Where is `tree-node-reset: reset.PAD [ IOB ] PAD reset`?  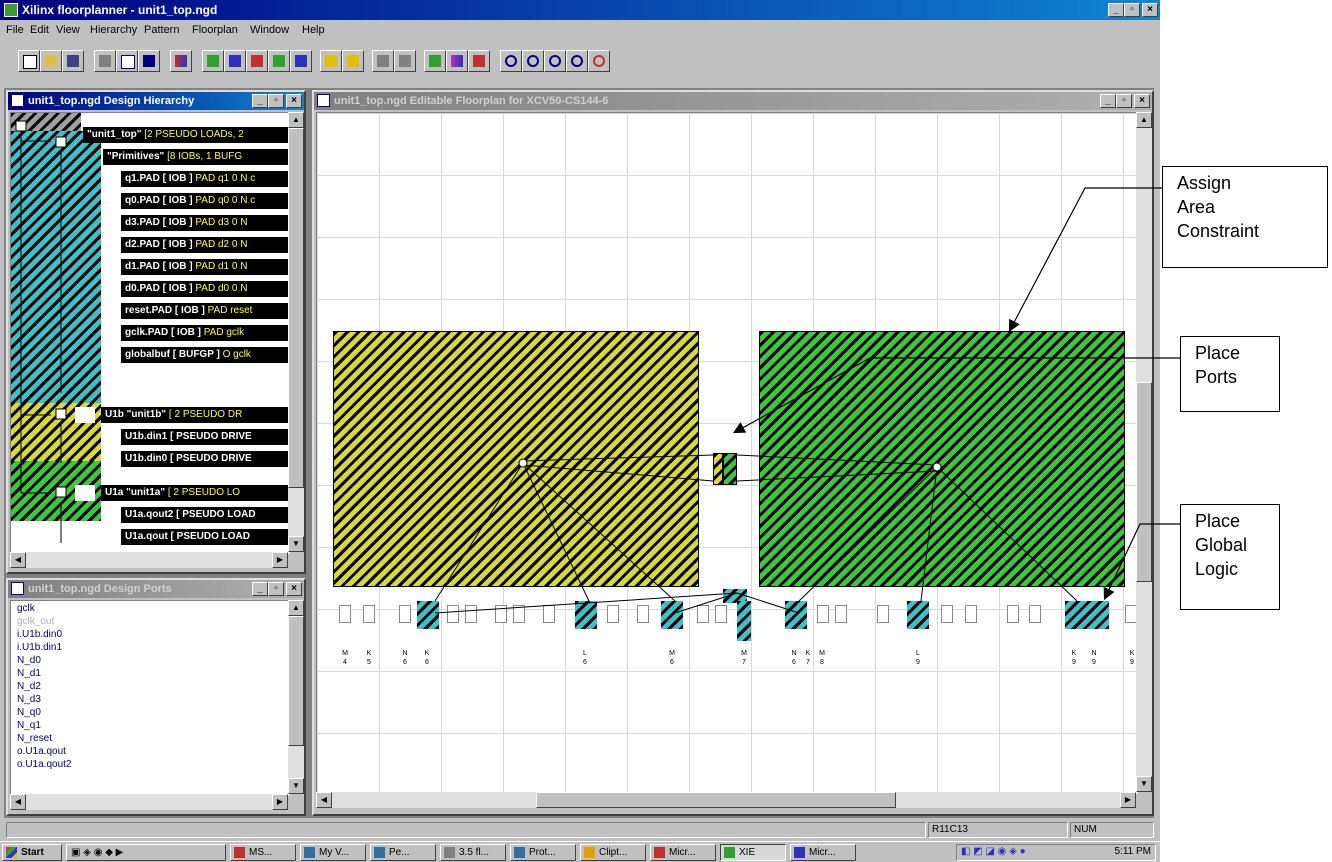
tree-node-reset: reset.PAD [ IOB ] PAD reset is located at coordinates (205, 311).